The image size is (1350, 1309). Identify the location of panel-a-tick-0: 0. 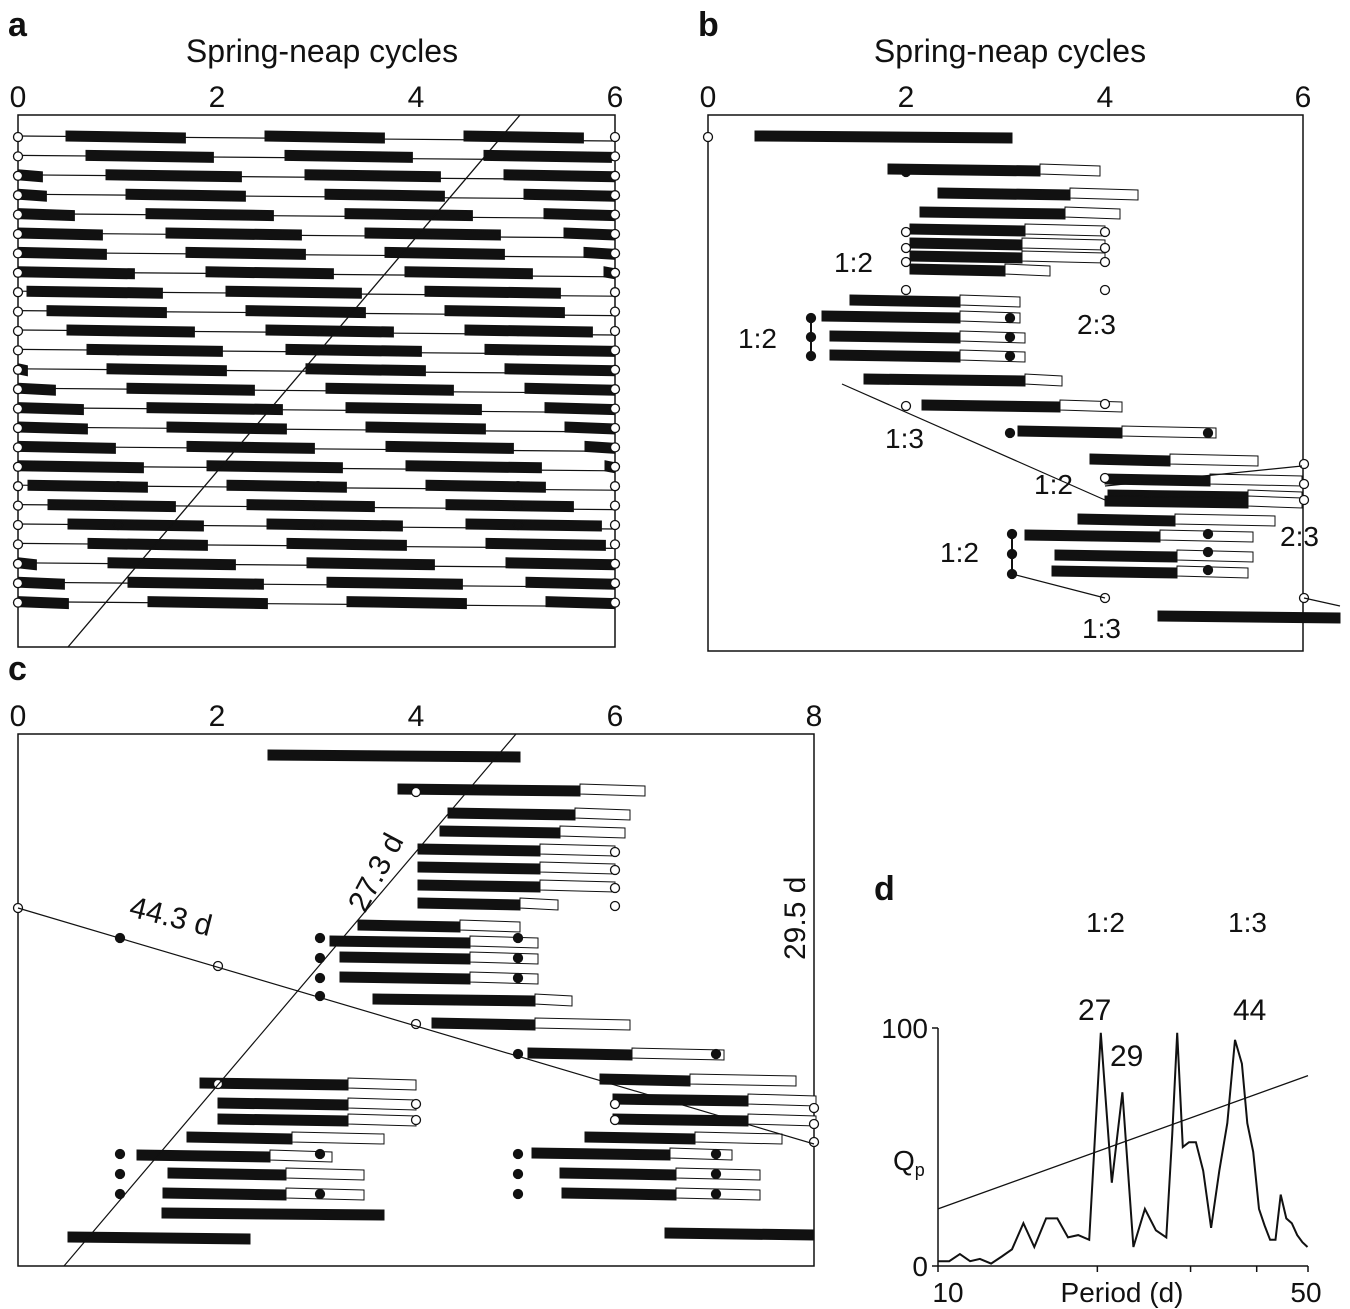
(18, 97).